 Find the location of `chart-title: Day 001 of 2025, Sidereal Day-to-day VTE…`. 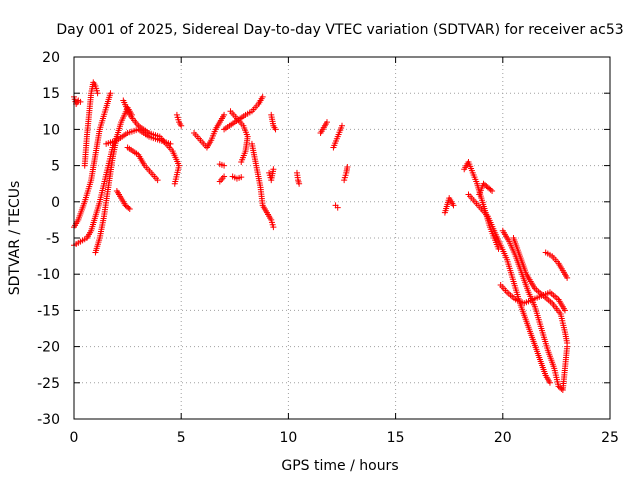

chart-title: Day 001 of 2025, Sidereal Day-to-day VTE… is located at coordinates (339, 30).